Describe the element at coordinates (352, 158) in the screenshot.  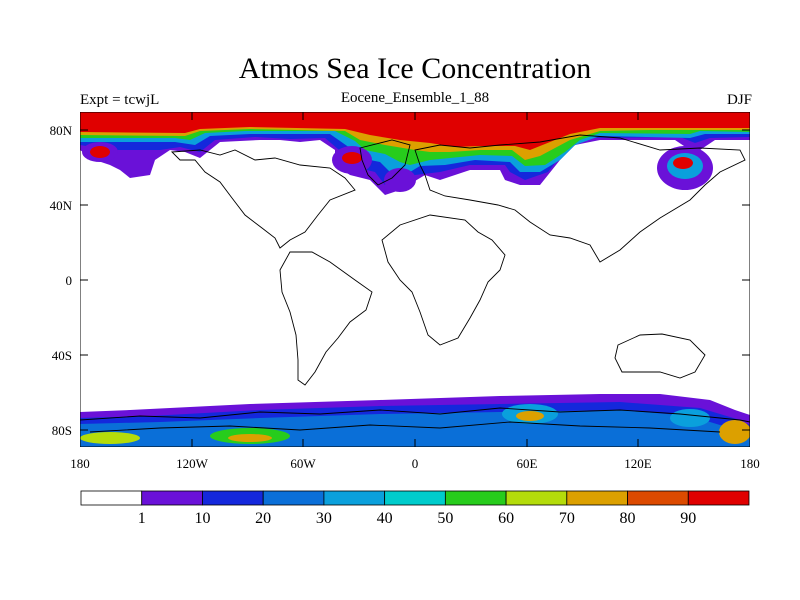
I see `ice-patch-baffin-core` at that location.